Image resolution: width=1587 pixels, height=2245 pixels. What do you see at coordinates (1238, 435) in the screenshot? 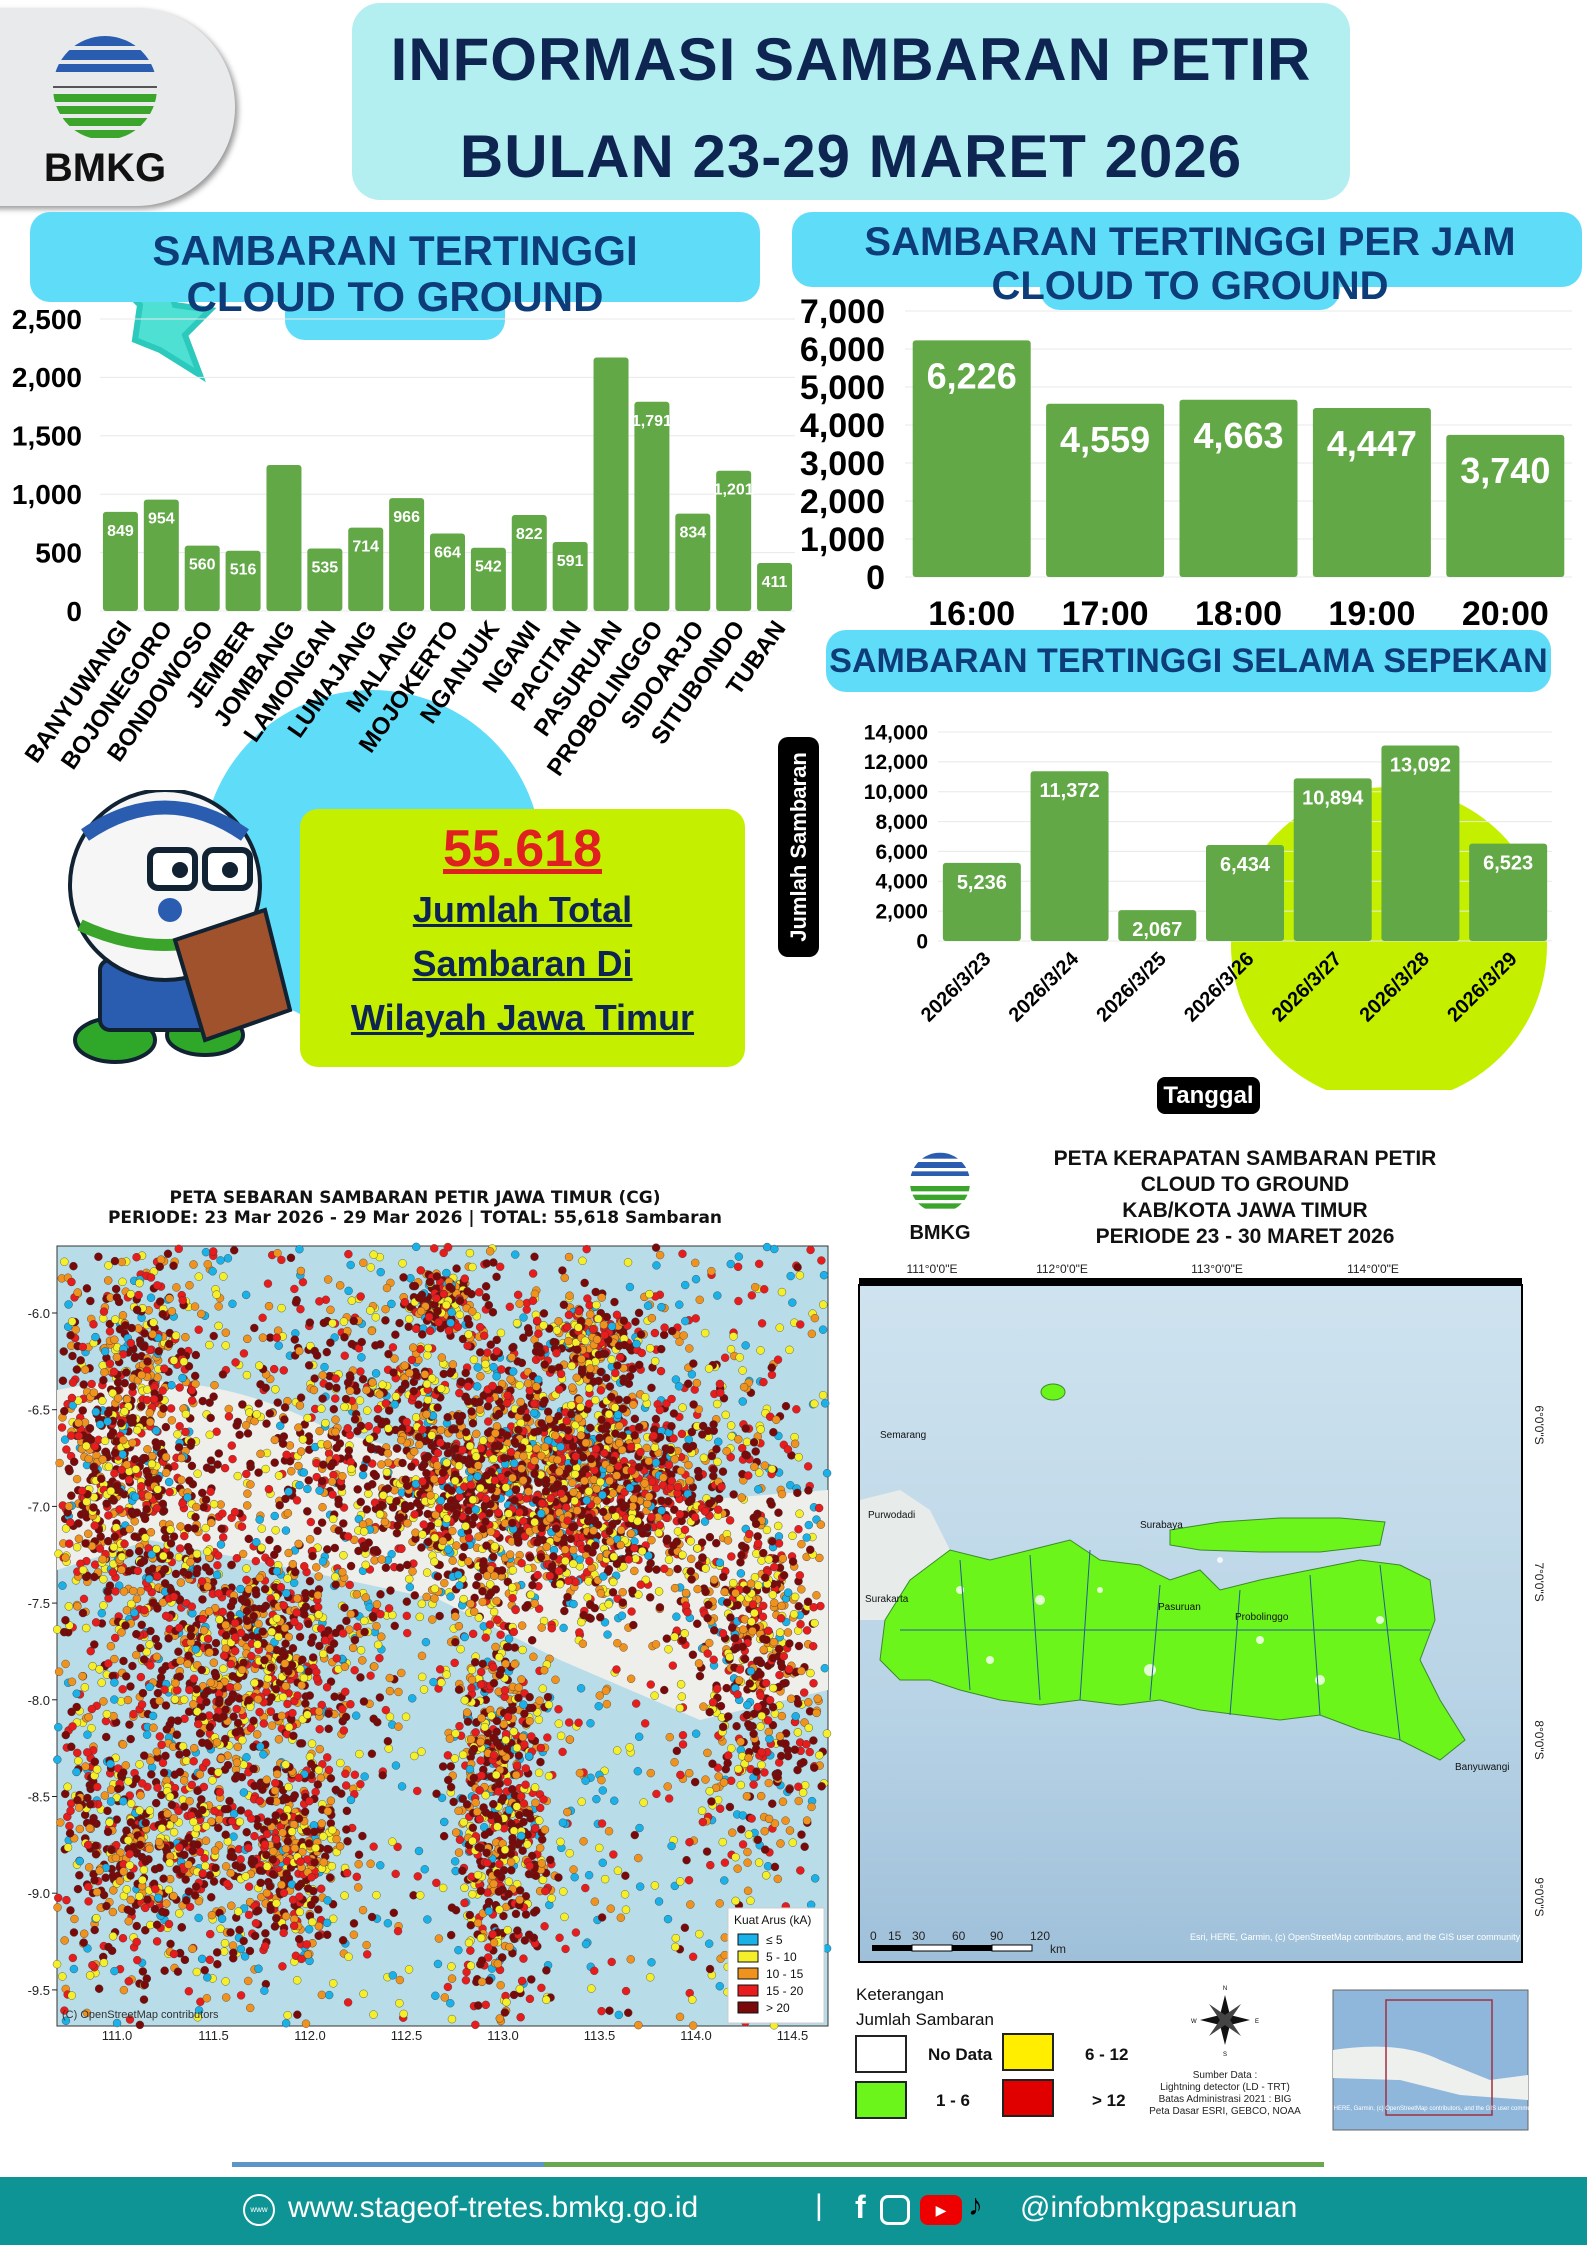
I see `chart2-data-label: 4,663` at bounding box center [1238, 435].